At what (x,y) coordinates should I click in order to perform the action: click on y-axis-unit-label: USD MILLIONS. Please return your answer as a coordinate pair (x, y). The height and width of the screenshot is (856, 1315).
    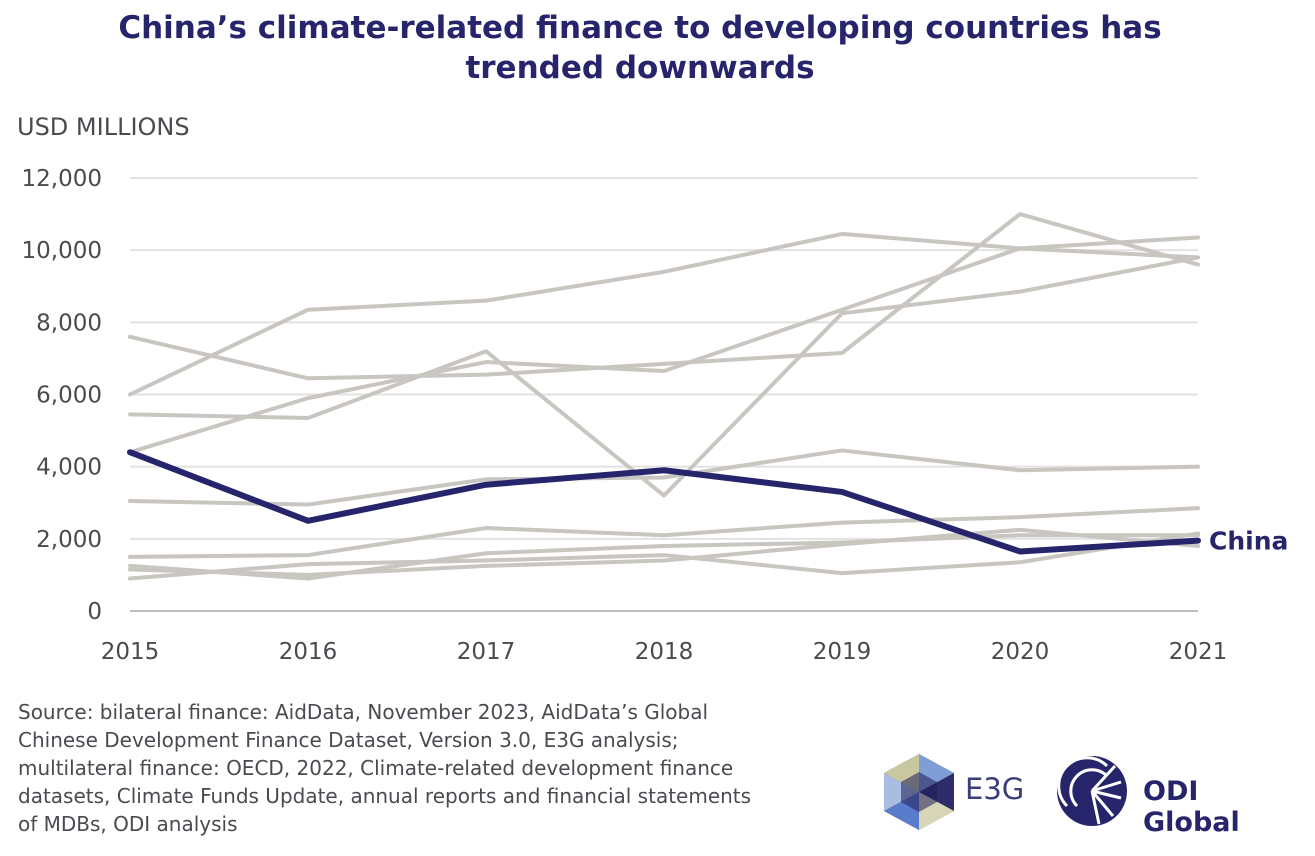
    Looking at the image, I should click on (103, 127).